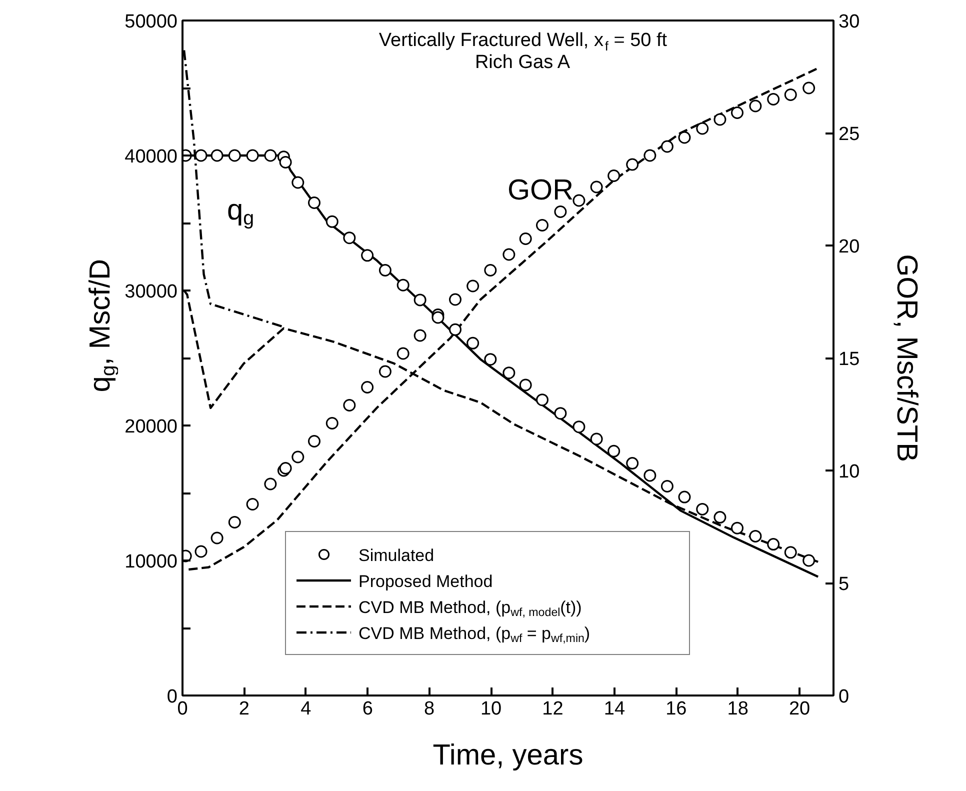 Image resolution: width=966 pixels, height=791 pixels. I want to click on y-tick-label: 40000, so click(151, 157).